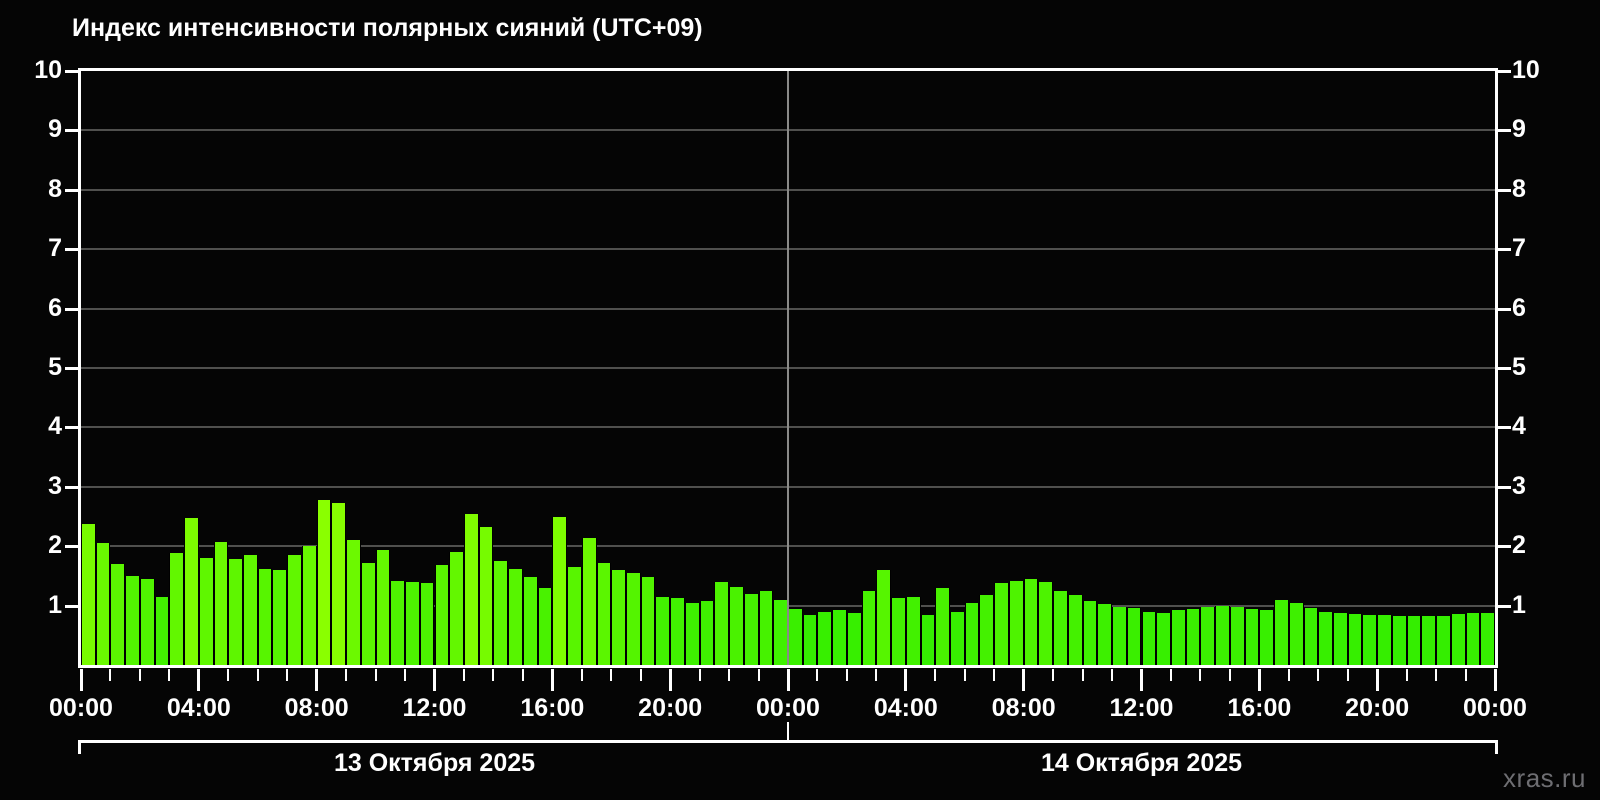  I want to click on y-label-left-3: 3, so click(55, 485).